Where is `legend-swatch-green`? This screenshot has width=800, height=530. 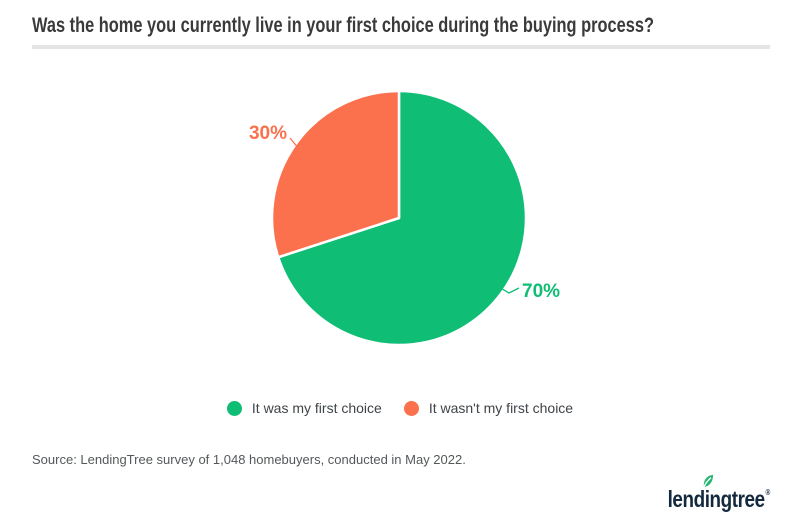
legend-swatch-green is located at coordinates (234, 408).